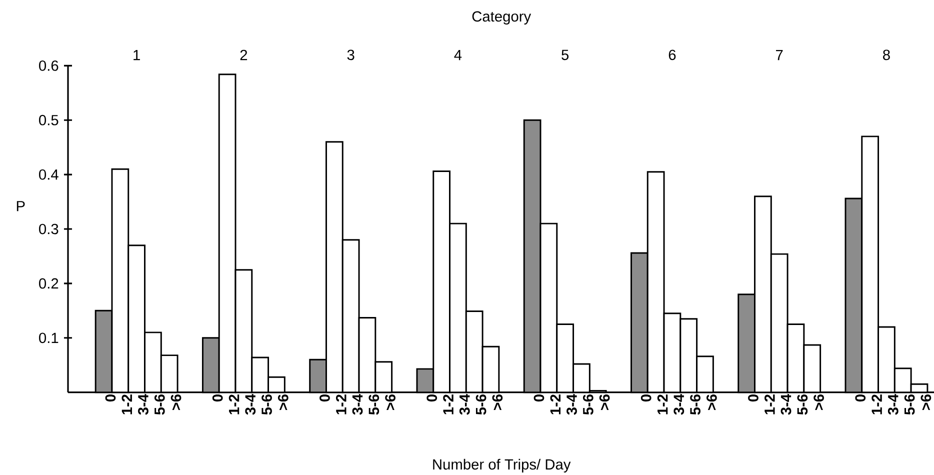  I want to click on x-axis-title: Category, so click(502, 18).